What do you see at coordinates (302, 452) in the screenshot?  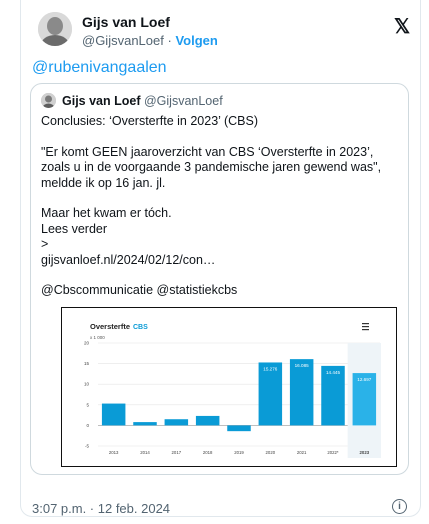 I see `x-tick-label: 2021` at bounding box center [302, 452].